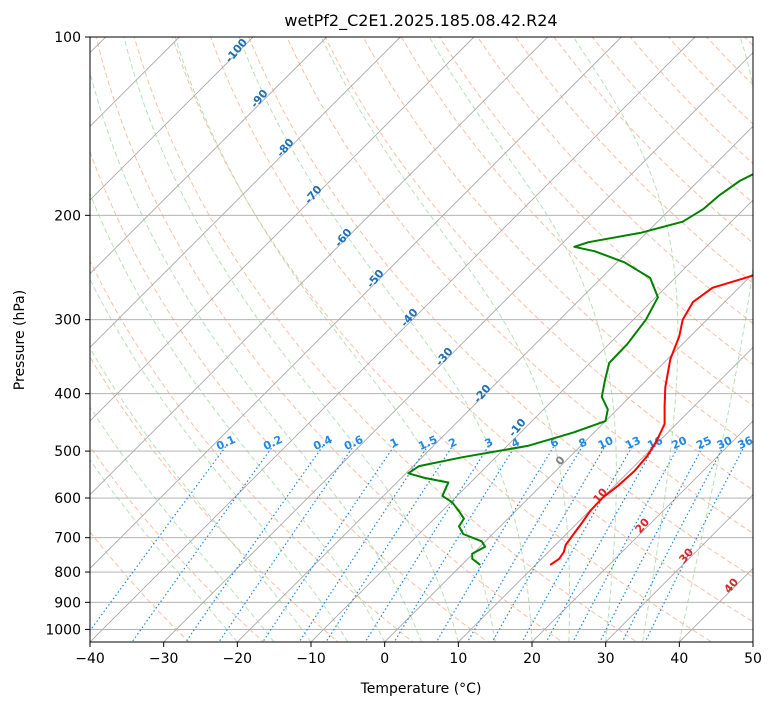  Describe the element at coordinates (63, 630) in the screenshot. I see `y-tick-label: 1000` at that location.